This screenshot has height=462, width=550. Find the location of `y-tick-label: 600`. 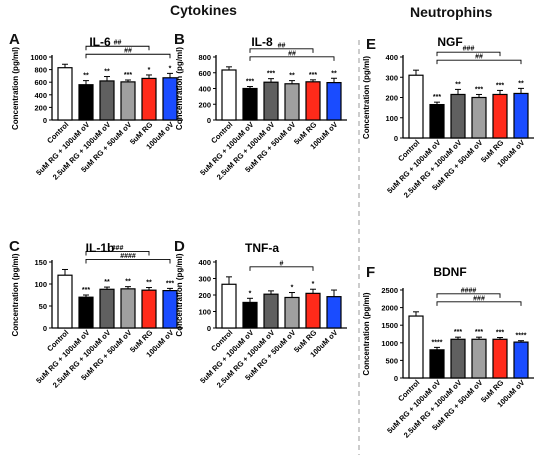

y-tick-label: 600 is located at coordinates (40, 82).